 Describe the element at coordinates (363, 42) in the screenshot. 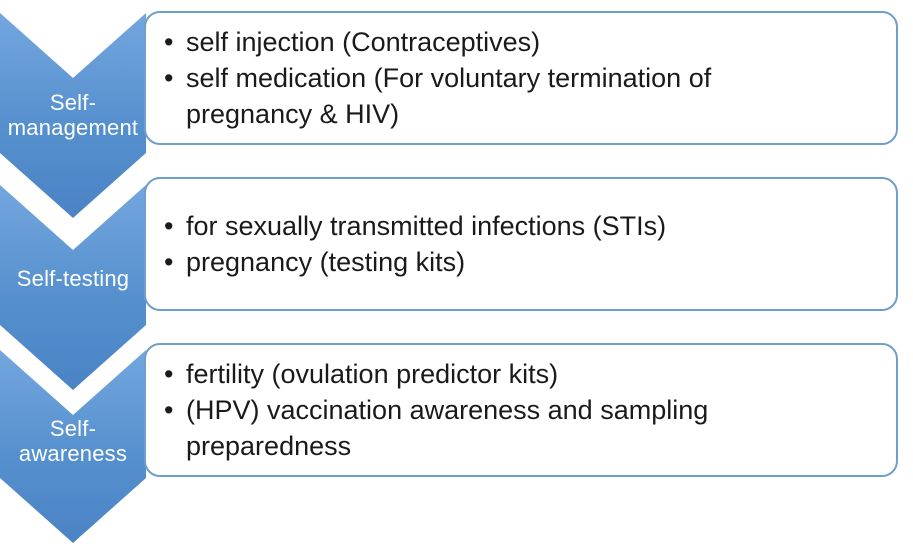

I see `bullet-text: self injection (Contraceptives)` at that location.